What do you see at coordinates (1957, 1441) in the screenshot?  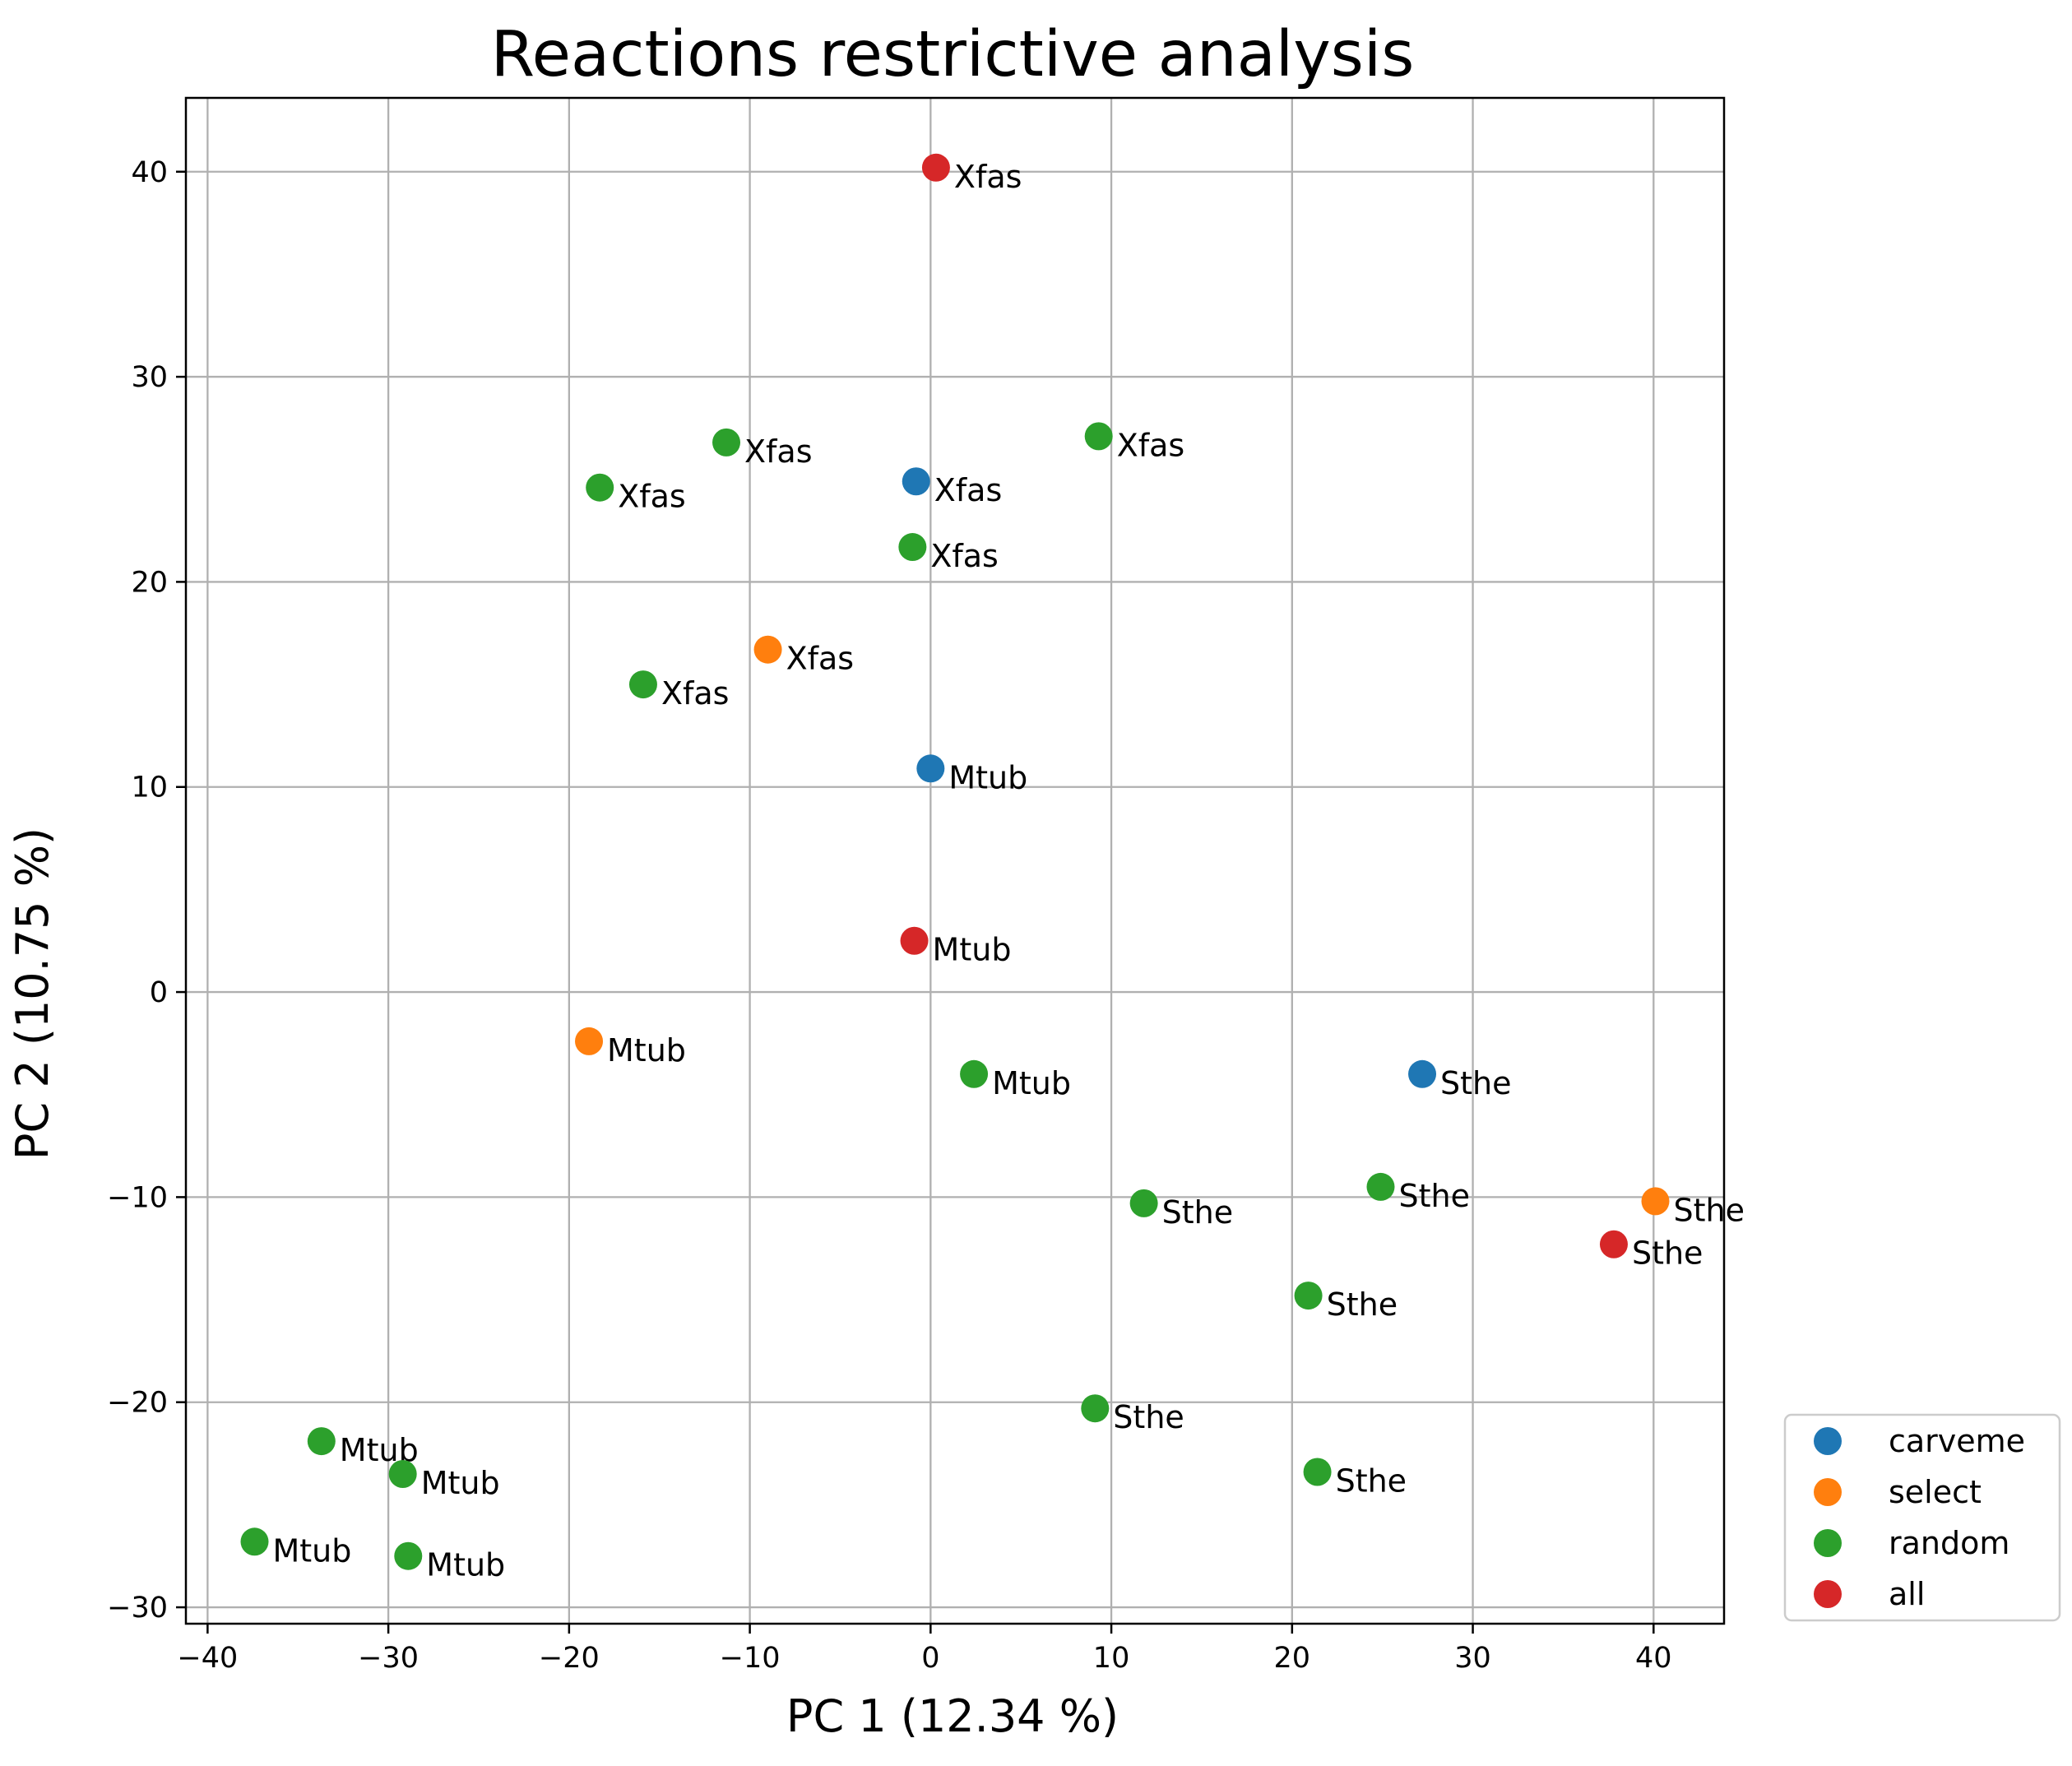 I see `legend-label-carveme: carveme` at bounding box center [1957, 1441].